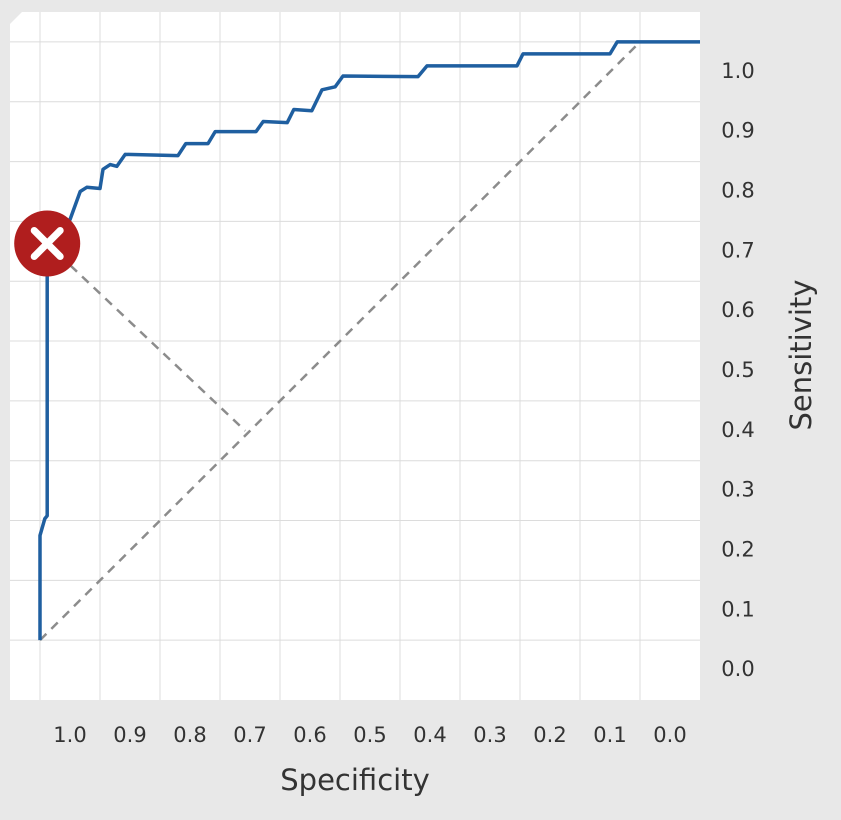 The height and width of the screenshot is (820, 841). I want to click on x-tick-label: 0.0, so click(669, 735).